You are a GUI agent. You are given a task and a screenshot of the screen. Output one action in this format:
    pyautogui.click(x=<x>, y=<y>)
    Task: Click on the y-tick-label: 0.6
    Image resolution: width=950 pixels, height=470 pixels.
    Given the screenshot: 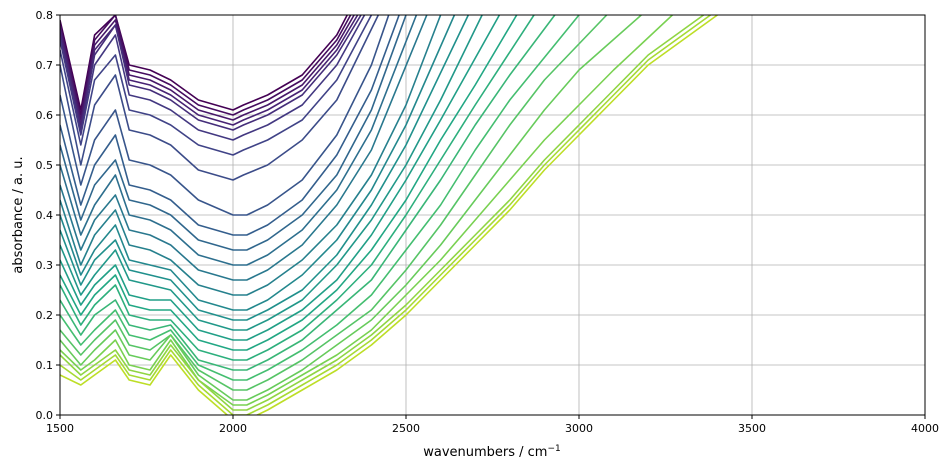 What is the action you would take?
    pyautogui.click(x=45, y=115)
    